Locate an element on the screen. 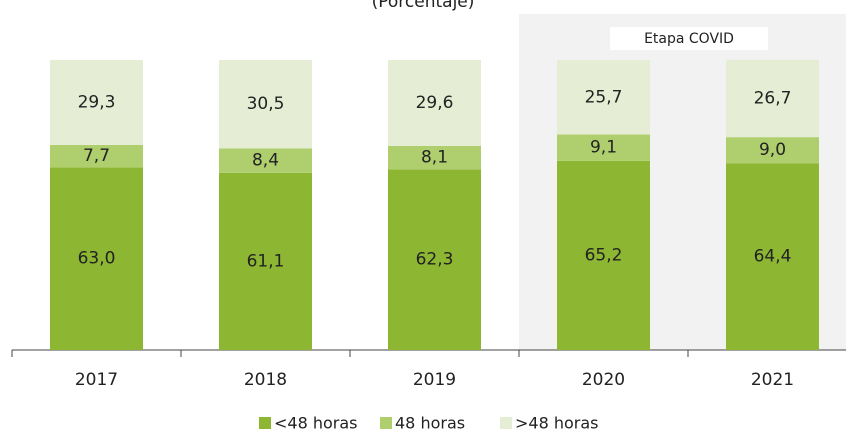 This screenshot has width=846, height=432. legend-label: 48 horas is located at coordinates (430, 423).